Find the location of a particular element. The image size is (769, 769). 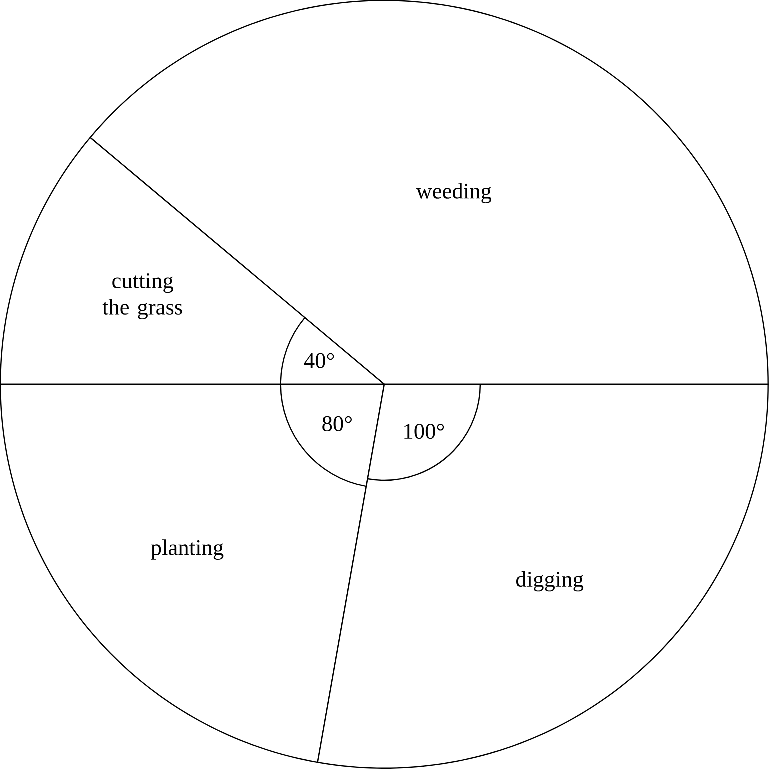

slice-label: weeding is located at coordinates (454, 193).